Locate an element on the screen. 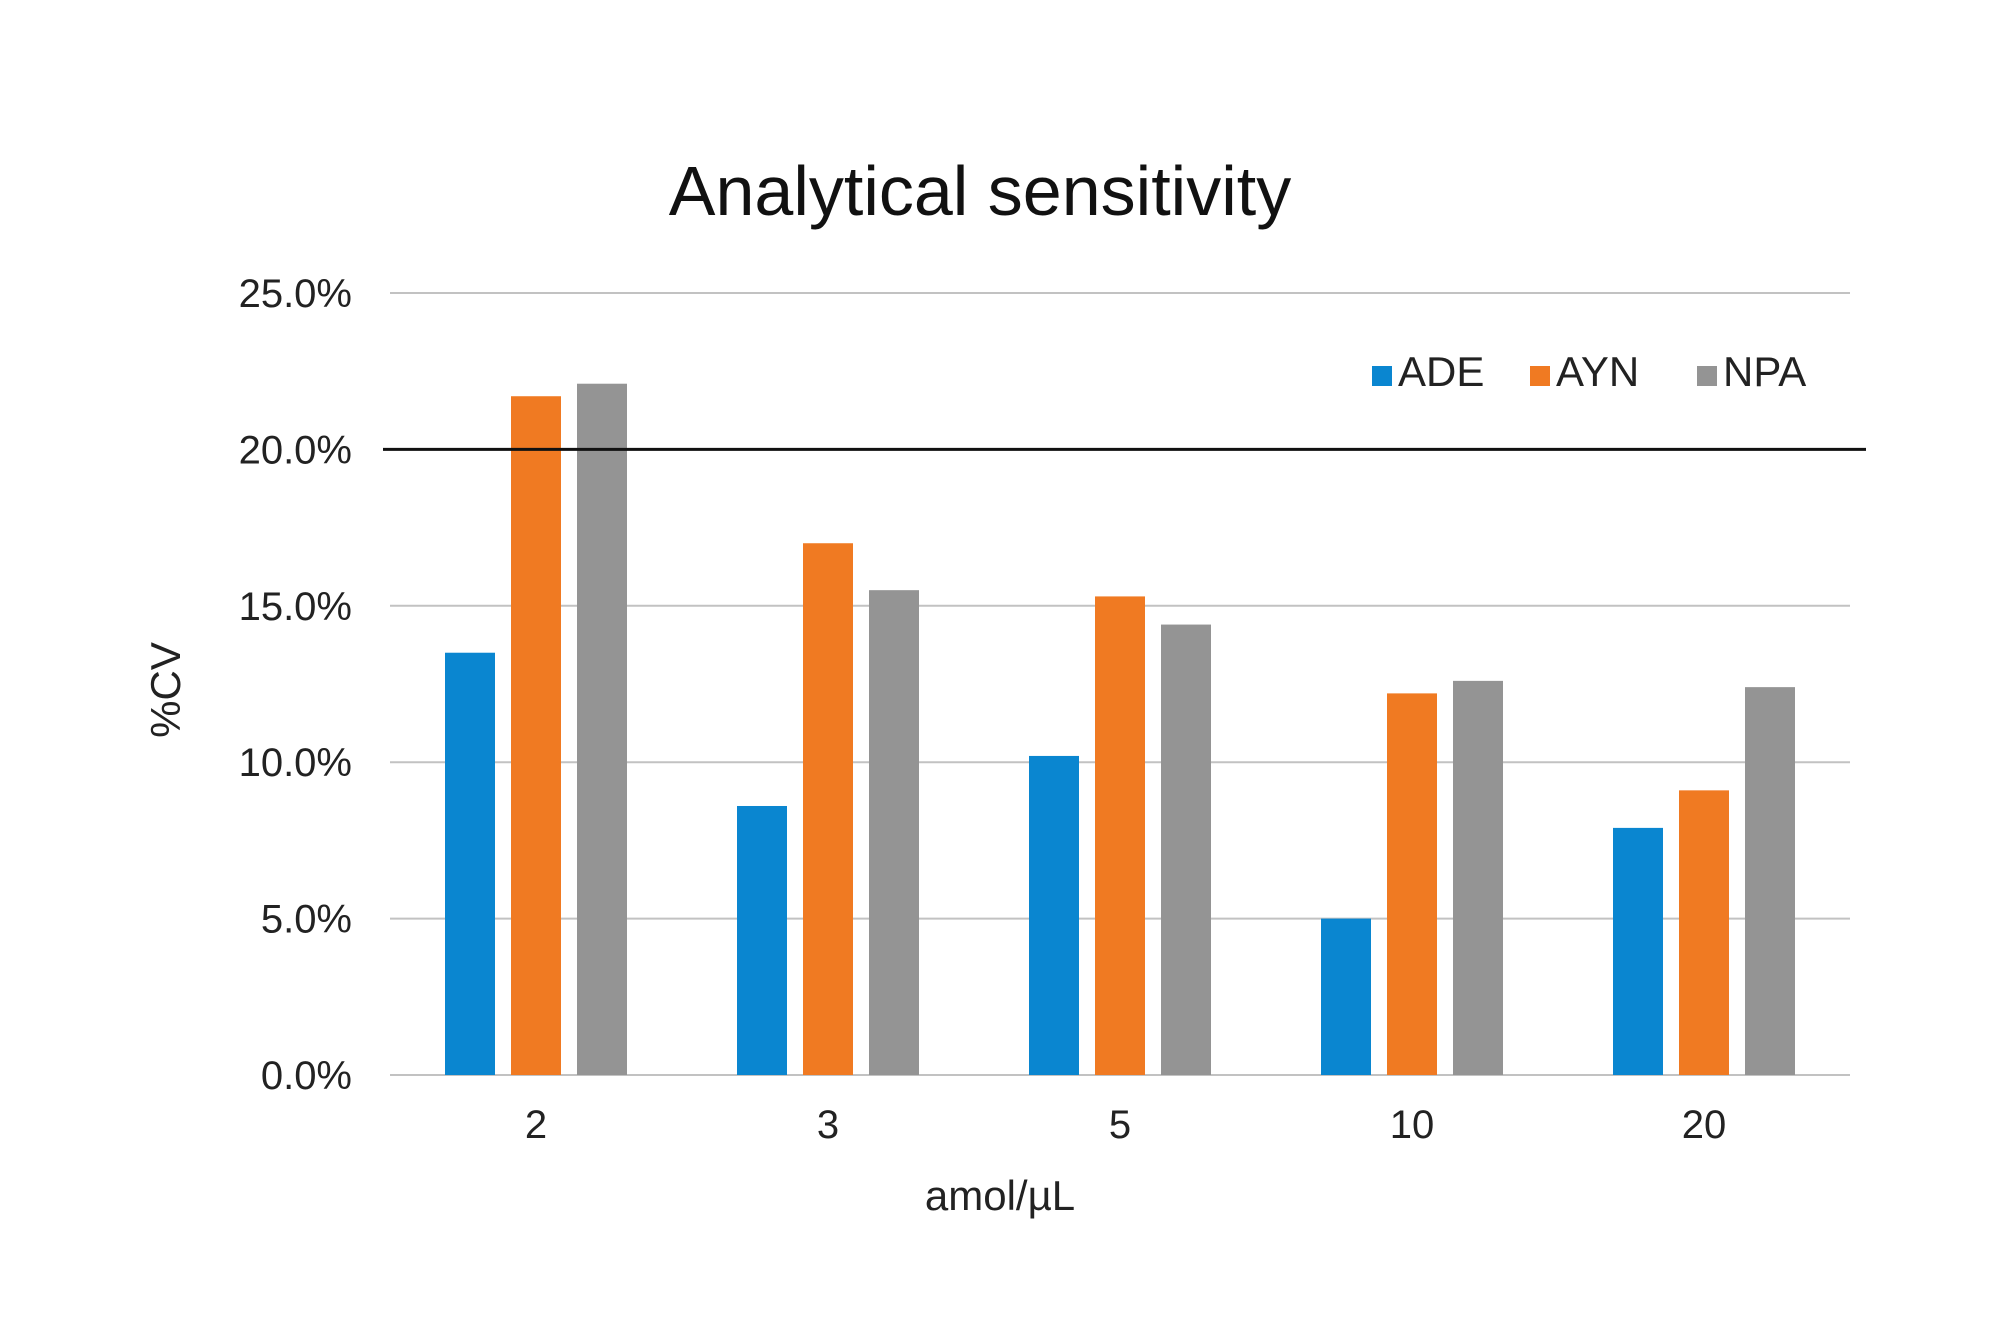 This screenshot has height=1333, width=2000. x-tick-label: 5 is located at coordinates (1120, 1125).